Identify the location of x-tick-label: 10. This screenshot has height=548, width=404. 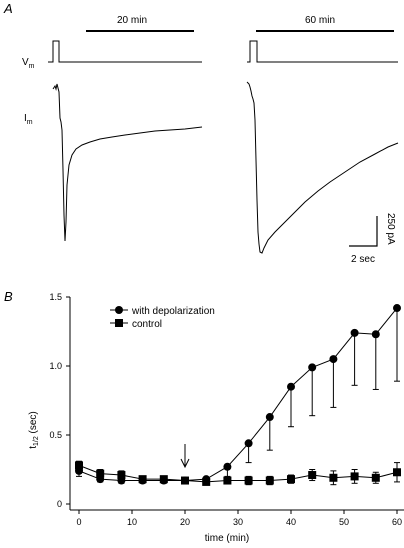
(132, 522).